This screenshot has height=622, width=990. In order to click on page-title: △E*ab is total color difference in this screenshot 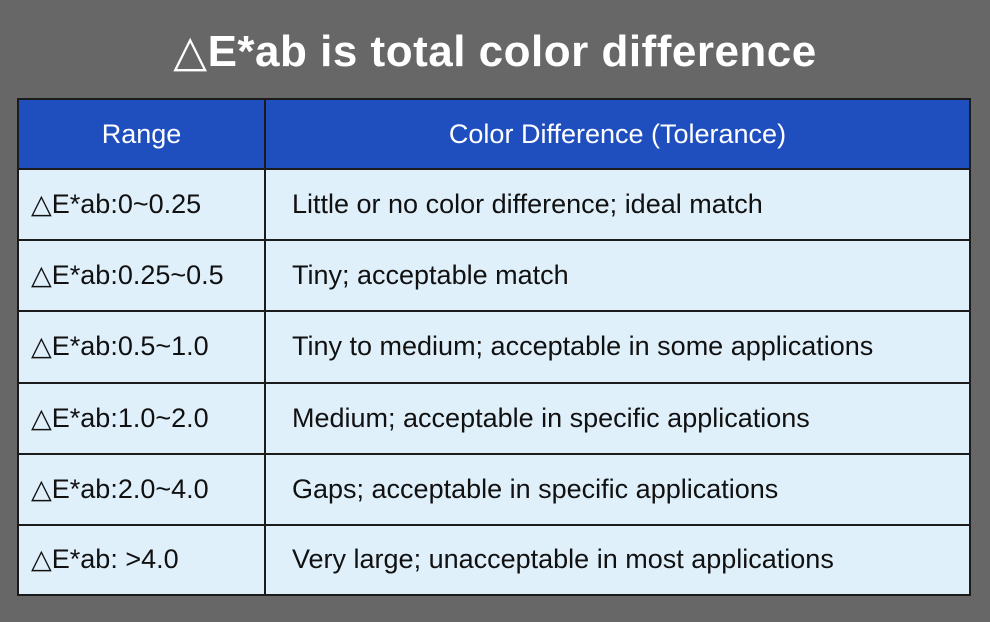, I will do `click(495, 51)`.